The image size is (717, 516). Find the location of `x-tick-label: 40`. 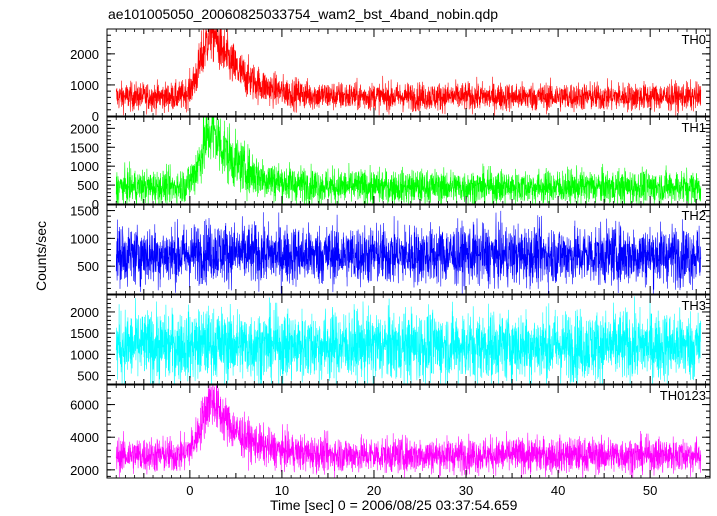

x-tick-label: 40 is located at coordinates (558, 490).